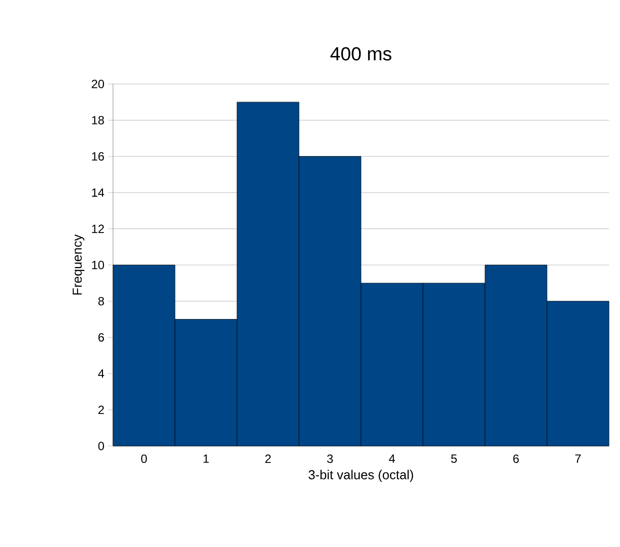  What do you see at coordinates (98, 84) in the screenshot?
I see `y-tick-label: 20` at bounding box center [98, 84].